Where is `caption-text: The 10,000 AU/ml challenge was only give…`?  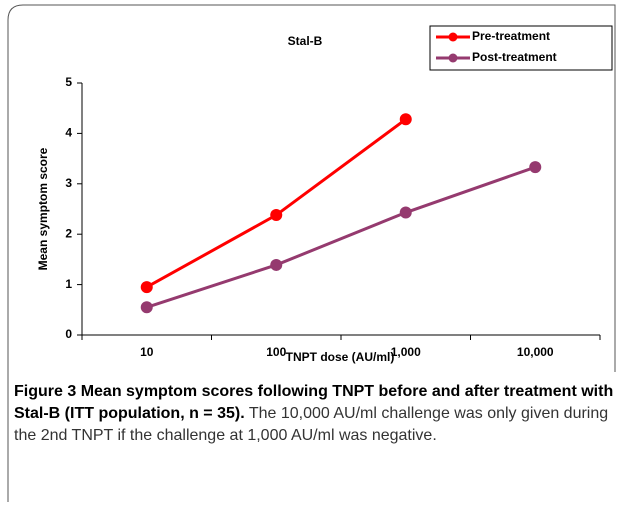 caption-text: The 10,000 AU/ml challenge was only give… is located at coordinates (311, 424).